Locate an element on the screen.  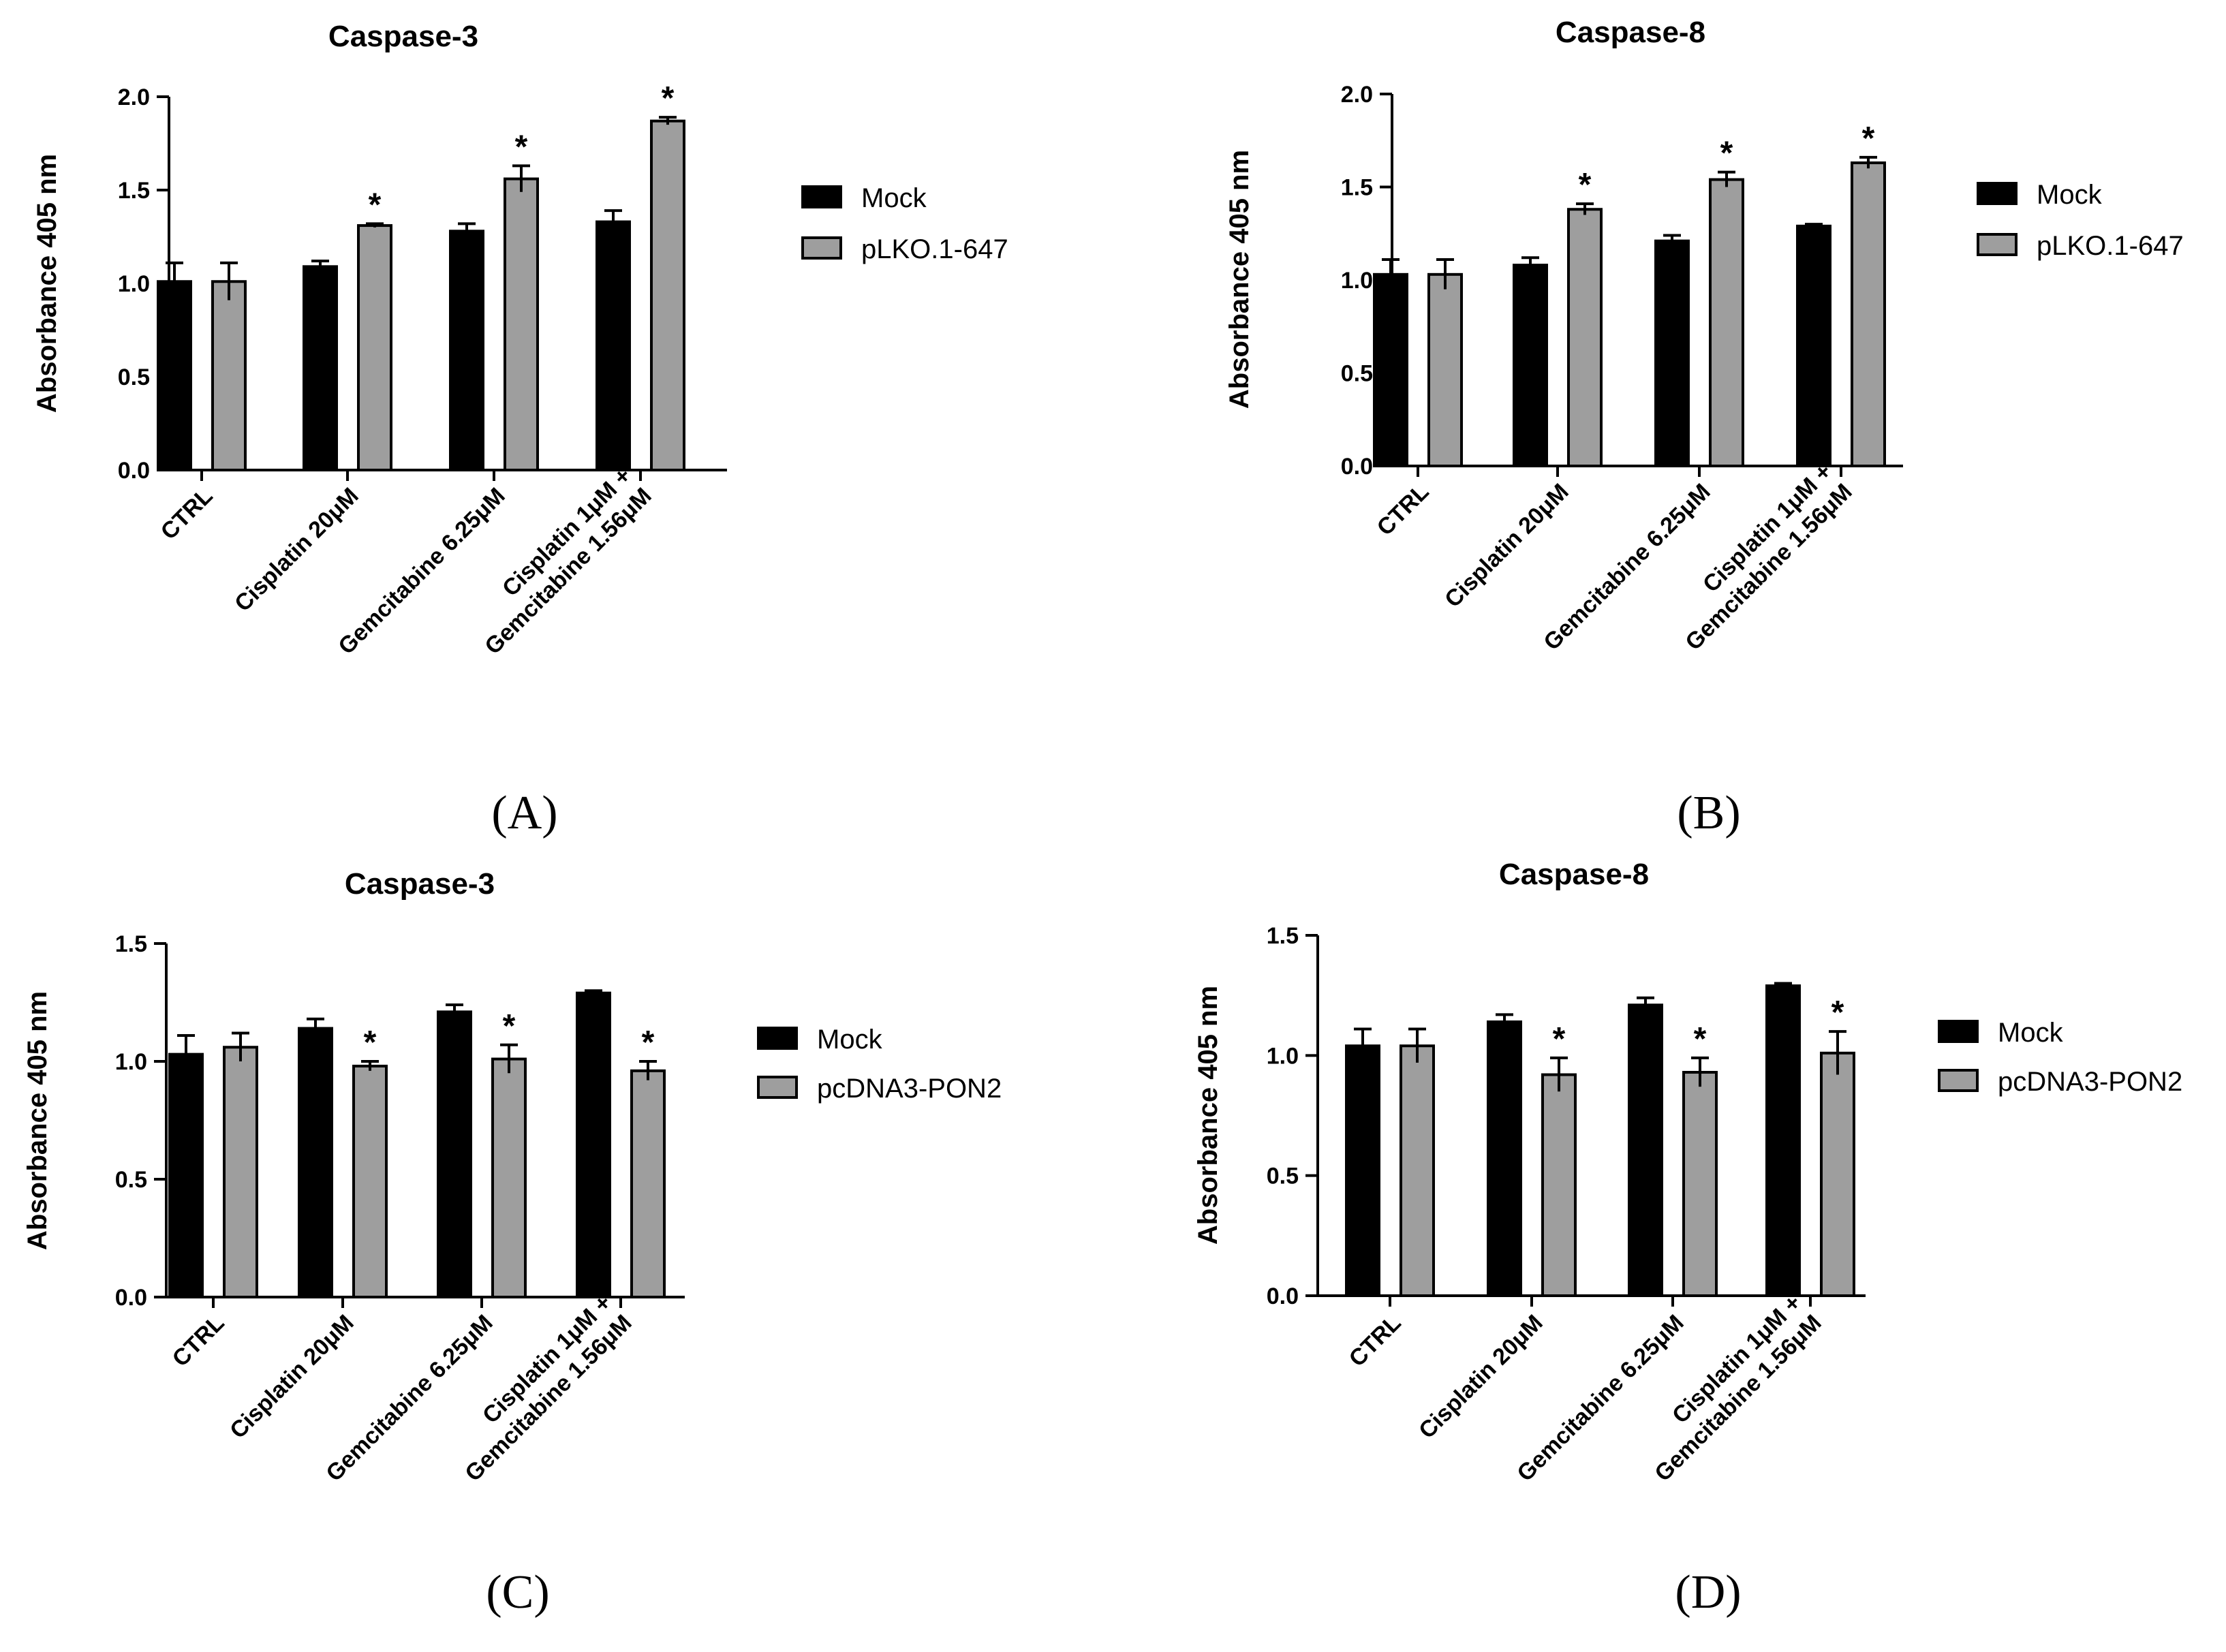
category-label-line: Gemcitabine 6.25μM is located at coordinates (422, 571).